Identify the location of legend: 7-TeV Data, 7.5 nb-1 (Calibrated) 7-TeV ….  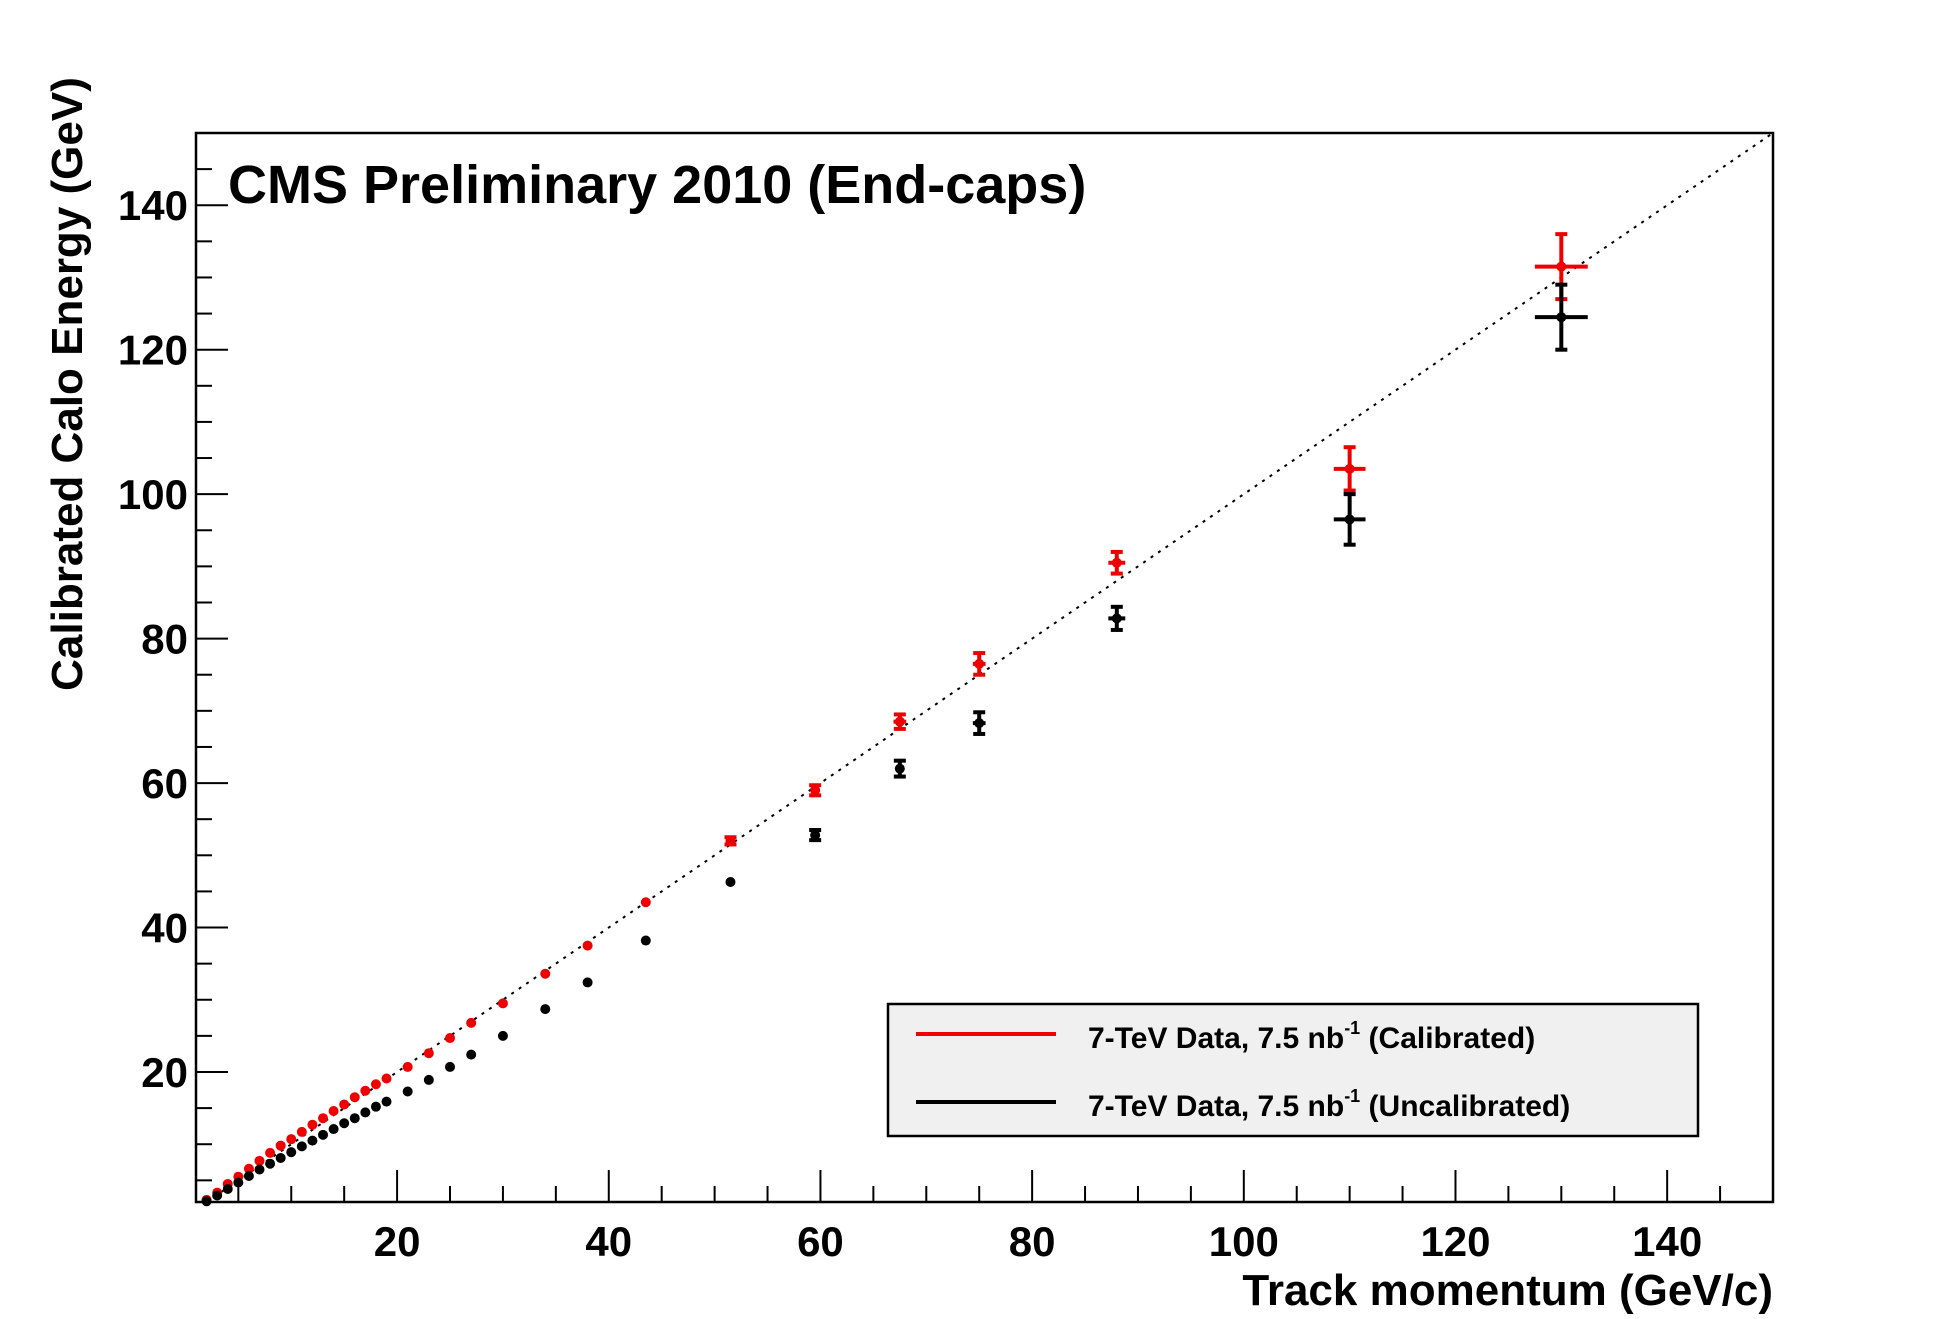
(1293, 1070).